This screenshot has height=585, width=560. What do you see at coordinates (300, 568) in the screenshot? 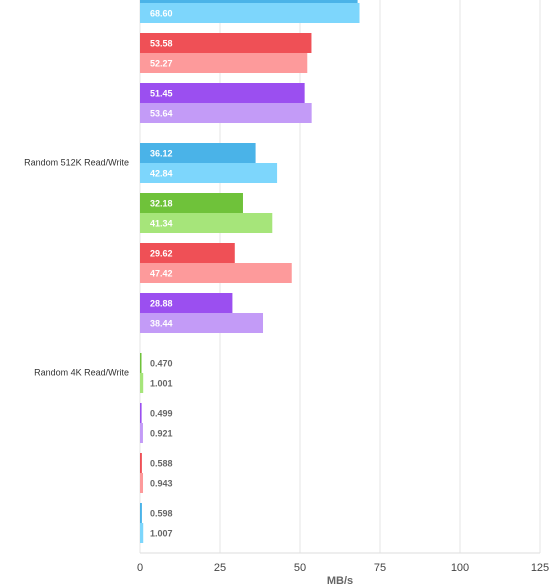
I see `x-tick-label: 50` at bounding box center [300, 568].